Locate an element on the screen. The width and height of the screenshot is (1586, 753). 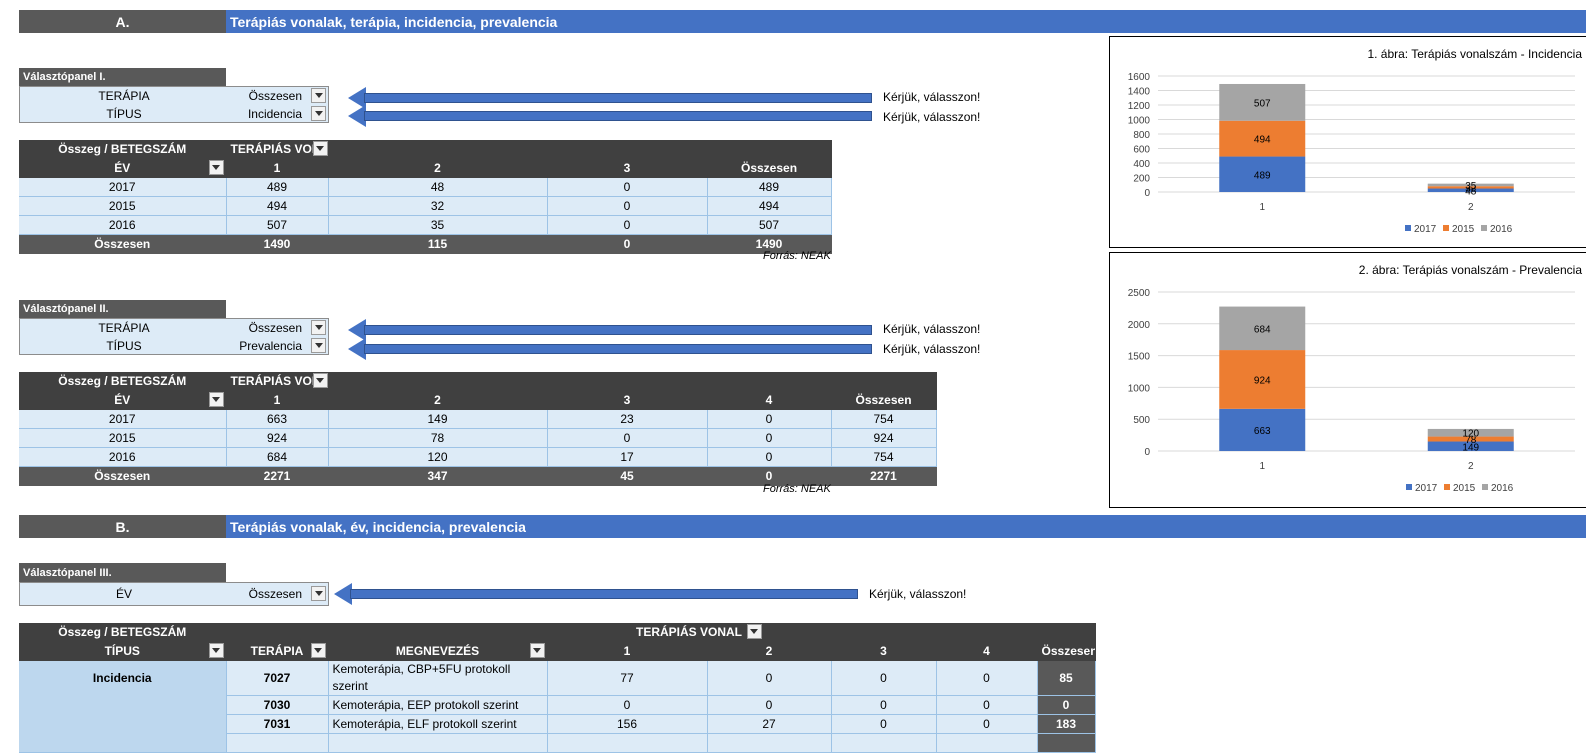
data-label: 663 is located at coordinates (1262, 431).